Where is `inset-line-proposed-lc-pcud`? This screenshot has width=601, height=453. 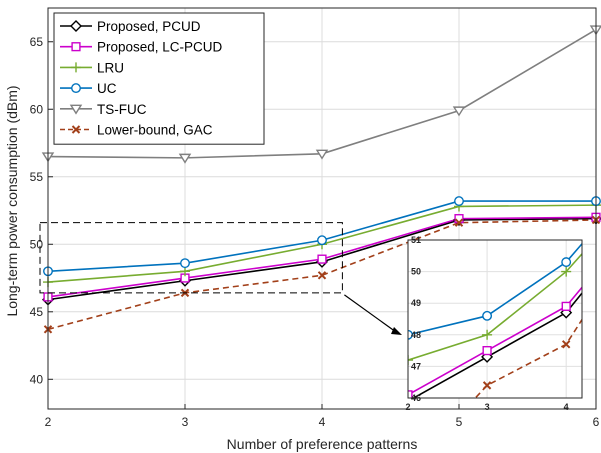 inset-line-proposed-lc-pcud is located at coordinates (495, 341).